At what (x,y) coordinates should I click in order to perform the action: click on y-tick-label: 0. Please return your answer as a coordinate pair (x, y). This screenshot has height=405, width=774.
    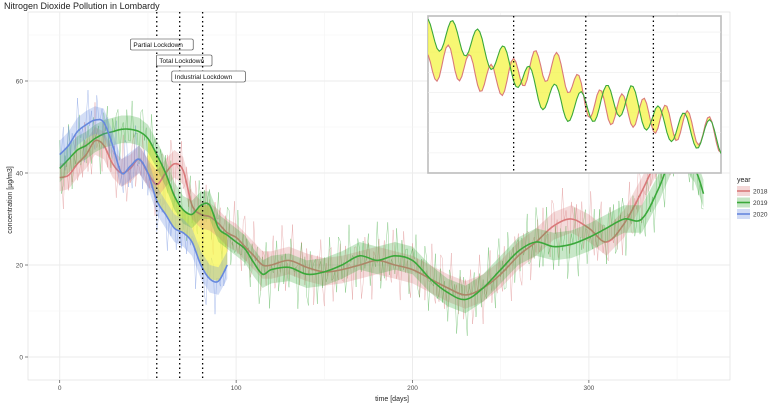
    Looking at the image, I should click on (21, 357).